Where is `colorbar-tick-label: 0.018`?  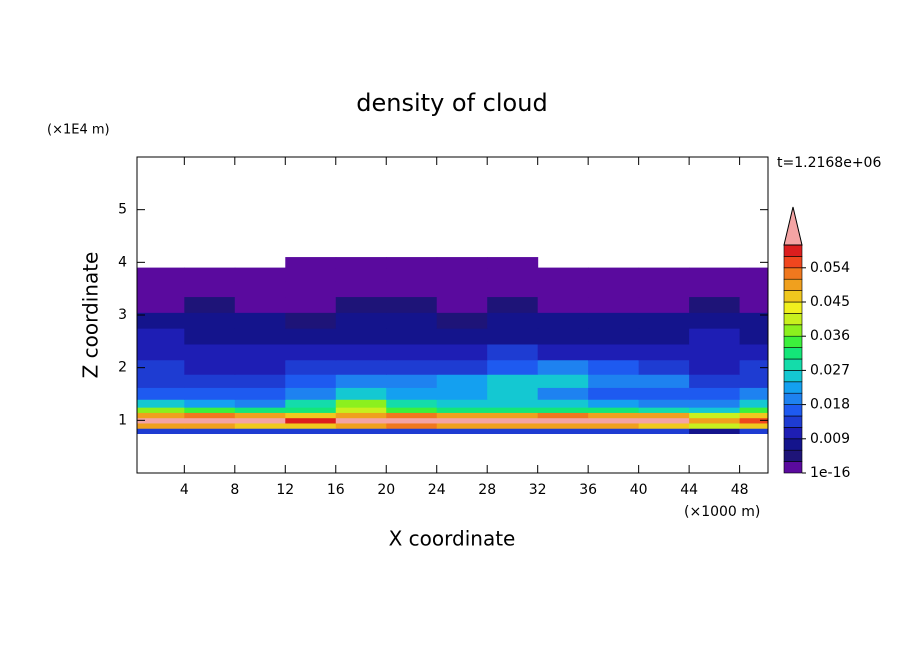 colorbar-tick-label: 0.018 is located at coordinates (830, 405).